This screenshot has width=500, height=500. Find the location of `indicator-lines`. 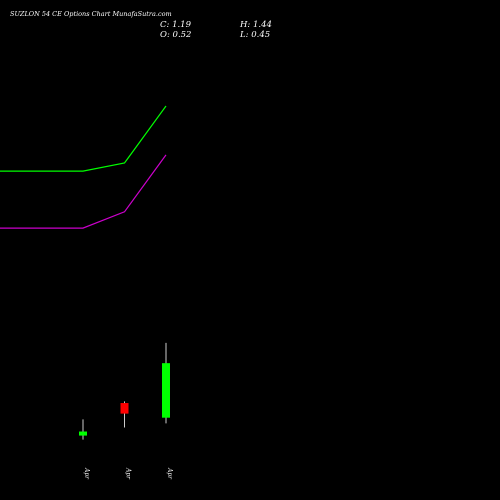

indicator-lines is located at coordinates (83, 167).